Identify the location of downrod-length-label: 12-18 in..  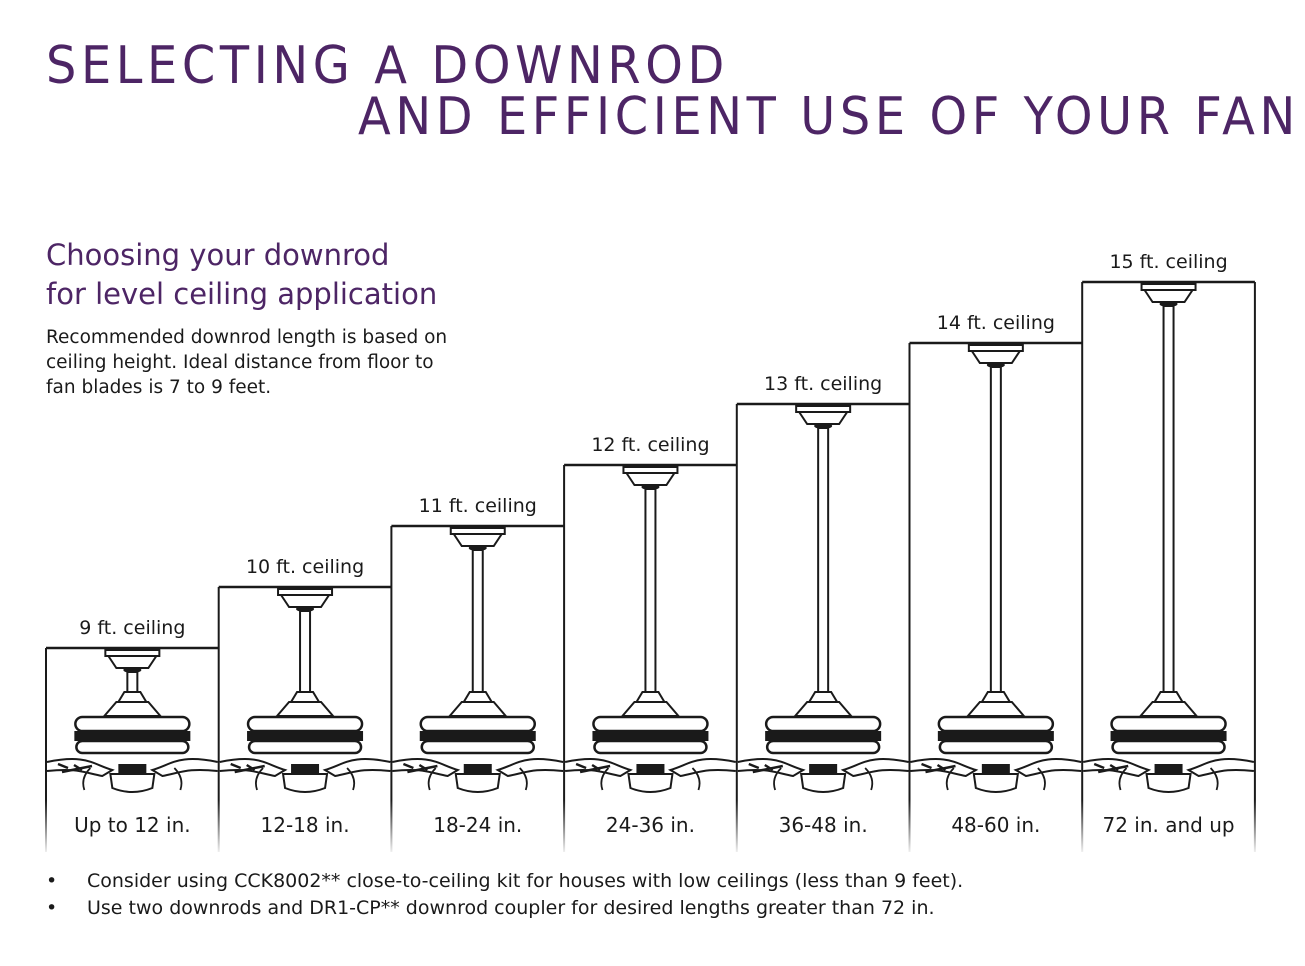
(305, 825).